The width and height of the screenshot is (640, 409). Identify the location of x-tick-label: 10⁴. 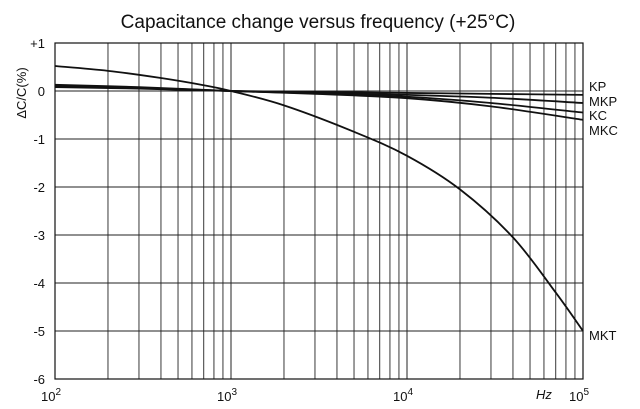
(403, 395).